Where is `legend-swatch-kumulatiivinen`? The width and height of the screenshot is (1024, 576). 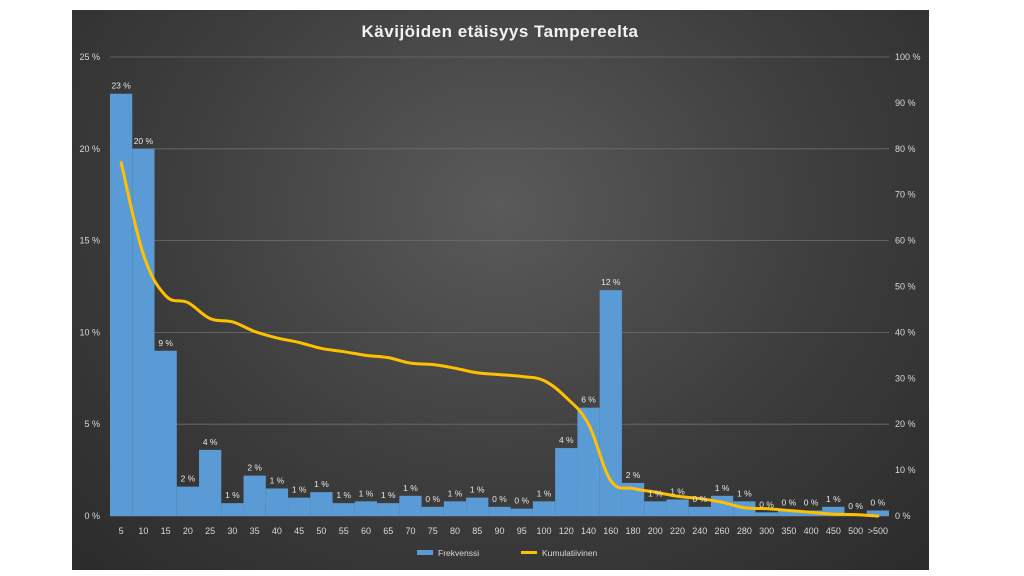
legend-swatch-kumulatiivinen is located at coordinates (529, 552).